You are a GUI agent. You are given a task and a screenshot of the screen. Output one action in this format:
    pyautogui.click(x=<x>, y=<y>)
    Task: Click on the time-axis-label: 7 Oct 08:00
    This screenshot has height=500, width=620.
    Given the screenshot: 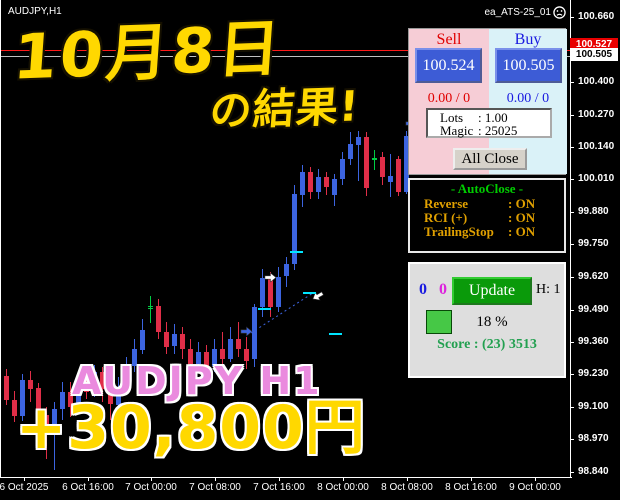 What is the action you would take?
    pyautogui.click(x=215, y=487)
    